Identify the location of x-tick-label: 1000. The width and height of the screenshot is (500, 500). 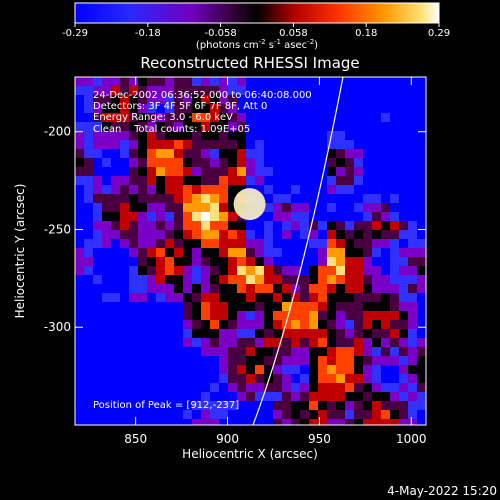
(411, 439).